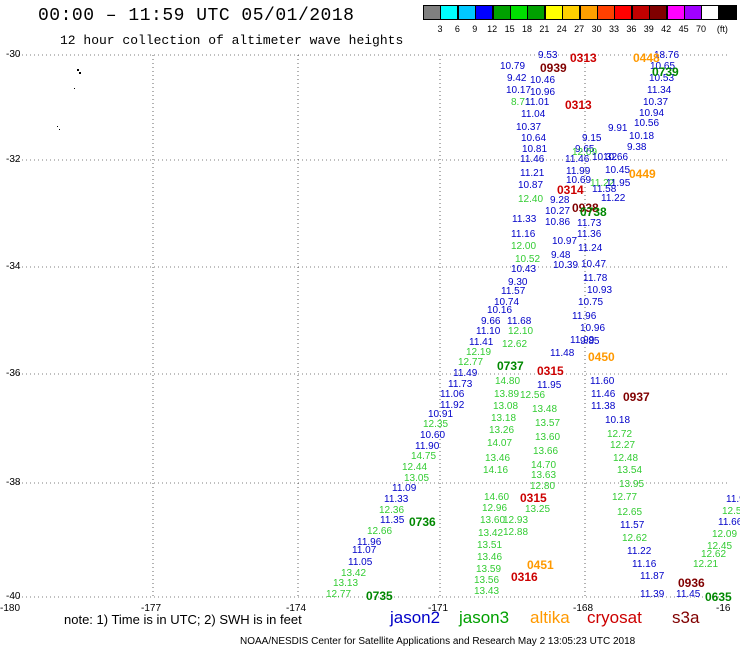 The image size is (740, 650). I want to click on swh-label: 13.95, so click(631, 484).